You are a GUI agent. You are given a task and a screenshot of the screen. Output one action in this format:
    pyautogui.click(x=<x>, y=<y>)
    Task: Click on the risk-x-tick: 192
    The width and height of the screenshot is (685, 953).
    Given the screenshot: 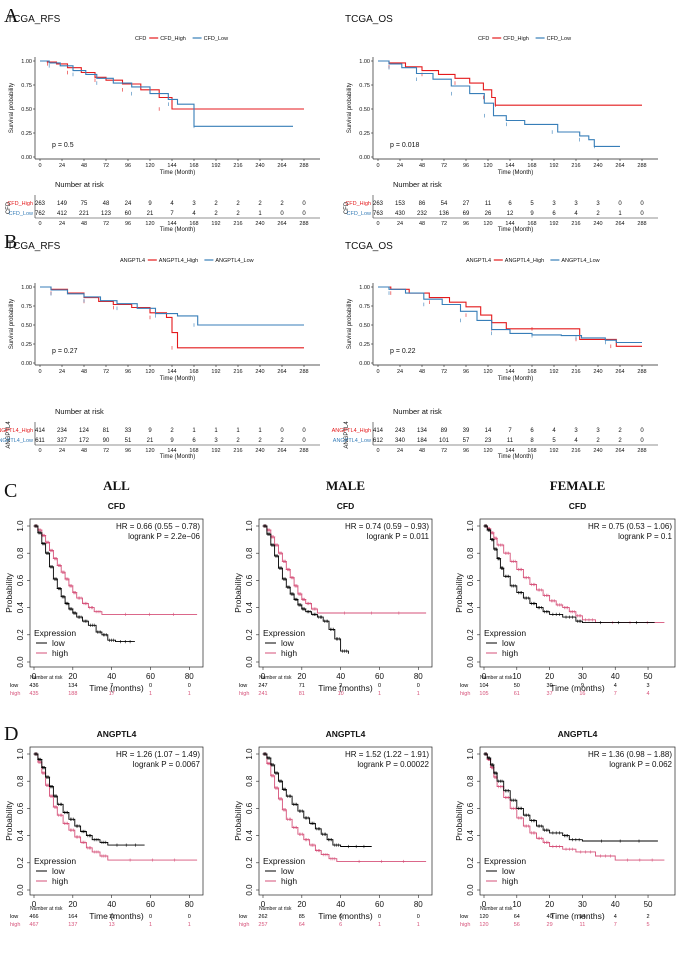 What is the action you would take?
    pyautogui.click(x=553, y=451)
    